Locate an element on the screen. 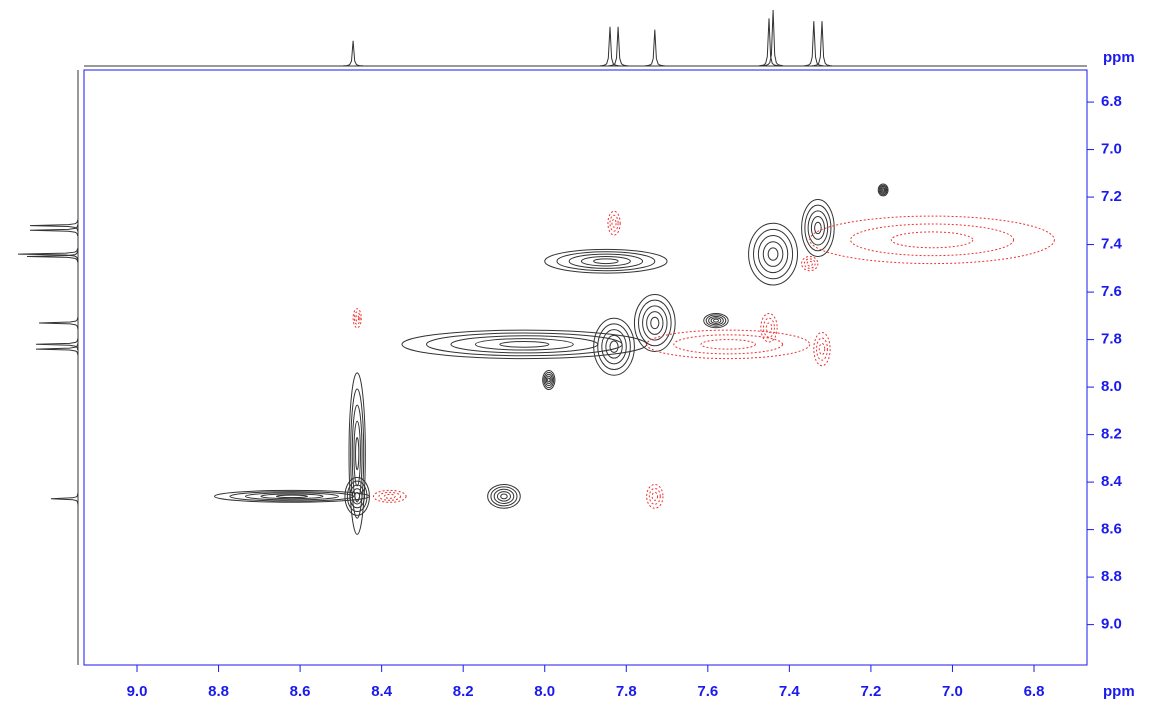 The image size is (1149, 704). x-tick-label: 7.2 is located at coordinates (870, 691).